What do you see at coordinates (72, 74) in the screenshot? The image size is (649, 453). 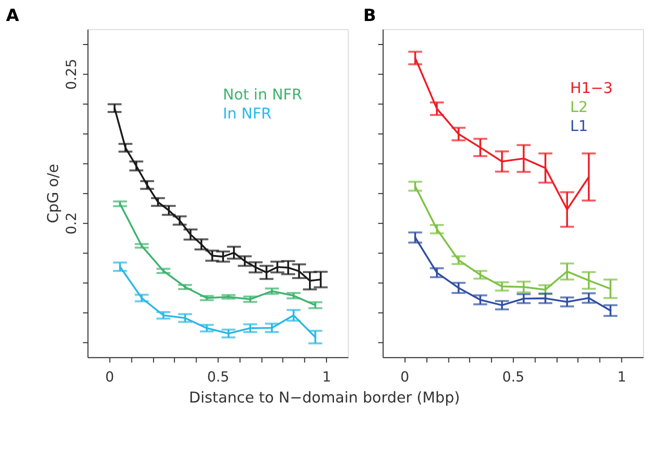 I see `y-tick-label: 0.25` at bounding box center [72, 74].